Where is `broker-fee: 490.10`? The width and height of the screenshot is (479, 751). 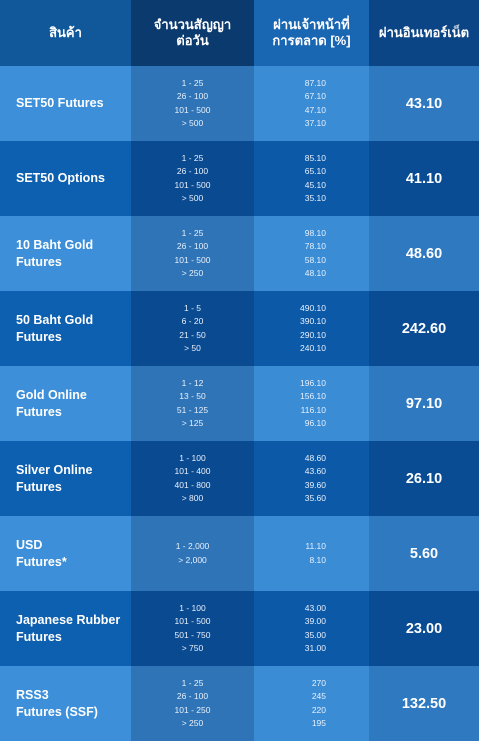
broker-fee: 490.10 is located at coordinates (313, 307).